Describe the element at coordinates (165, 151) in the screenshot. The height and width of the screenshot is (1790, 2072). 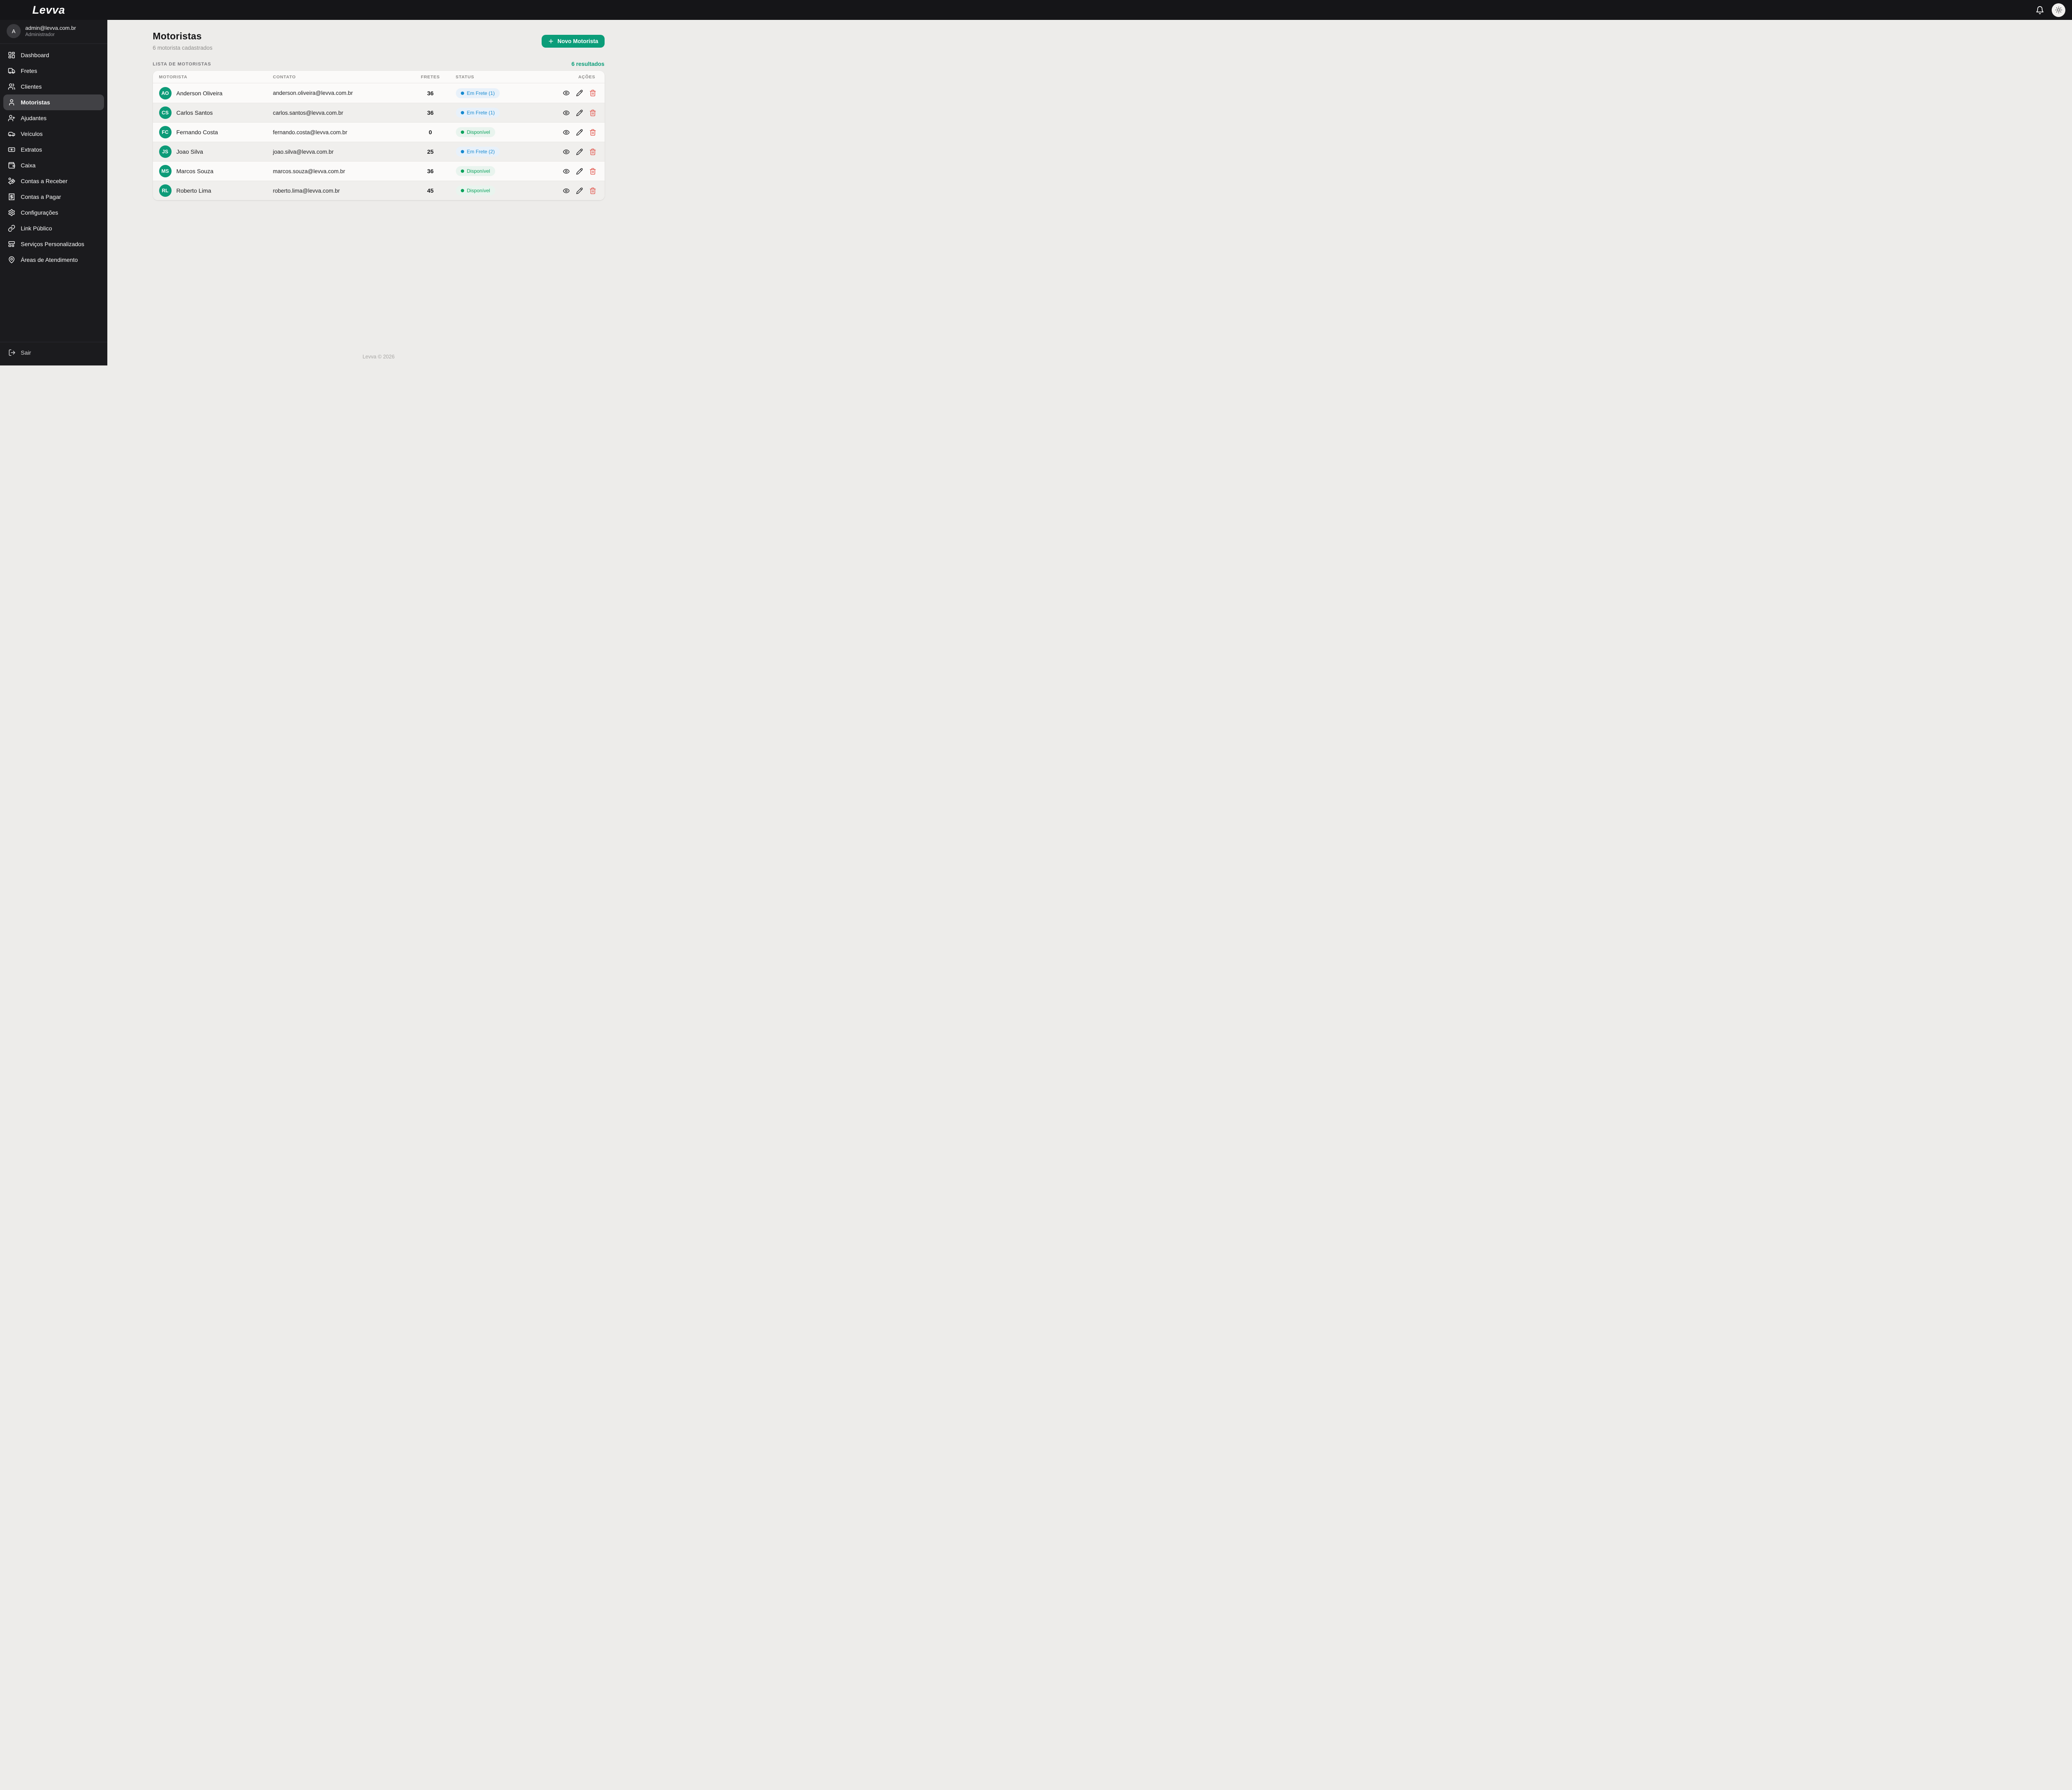
I see `driver-avatar: JS` at that location.